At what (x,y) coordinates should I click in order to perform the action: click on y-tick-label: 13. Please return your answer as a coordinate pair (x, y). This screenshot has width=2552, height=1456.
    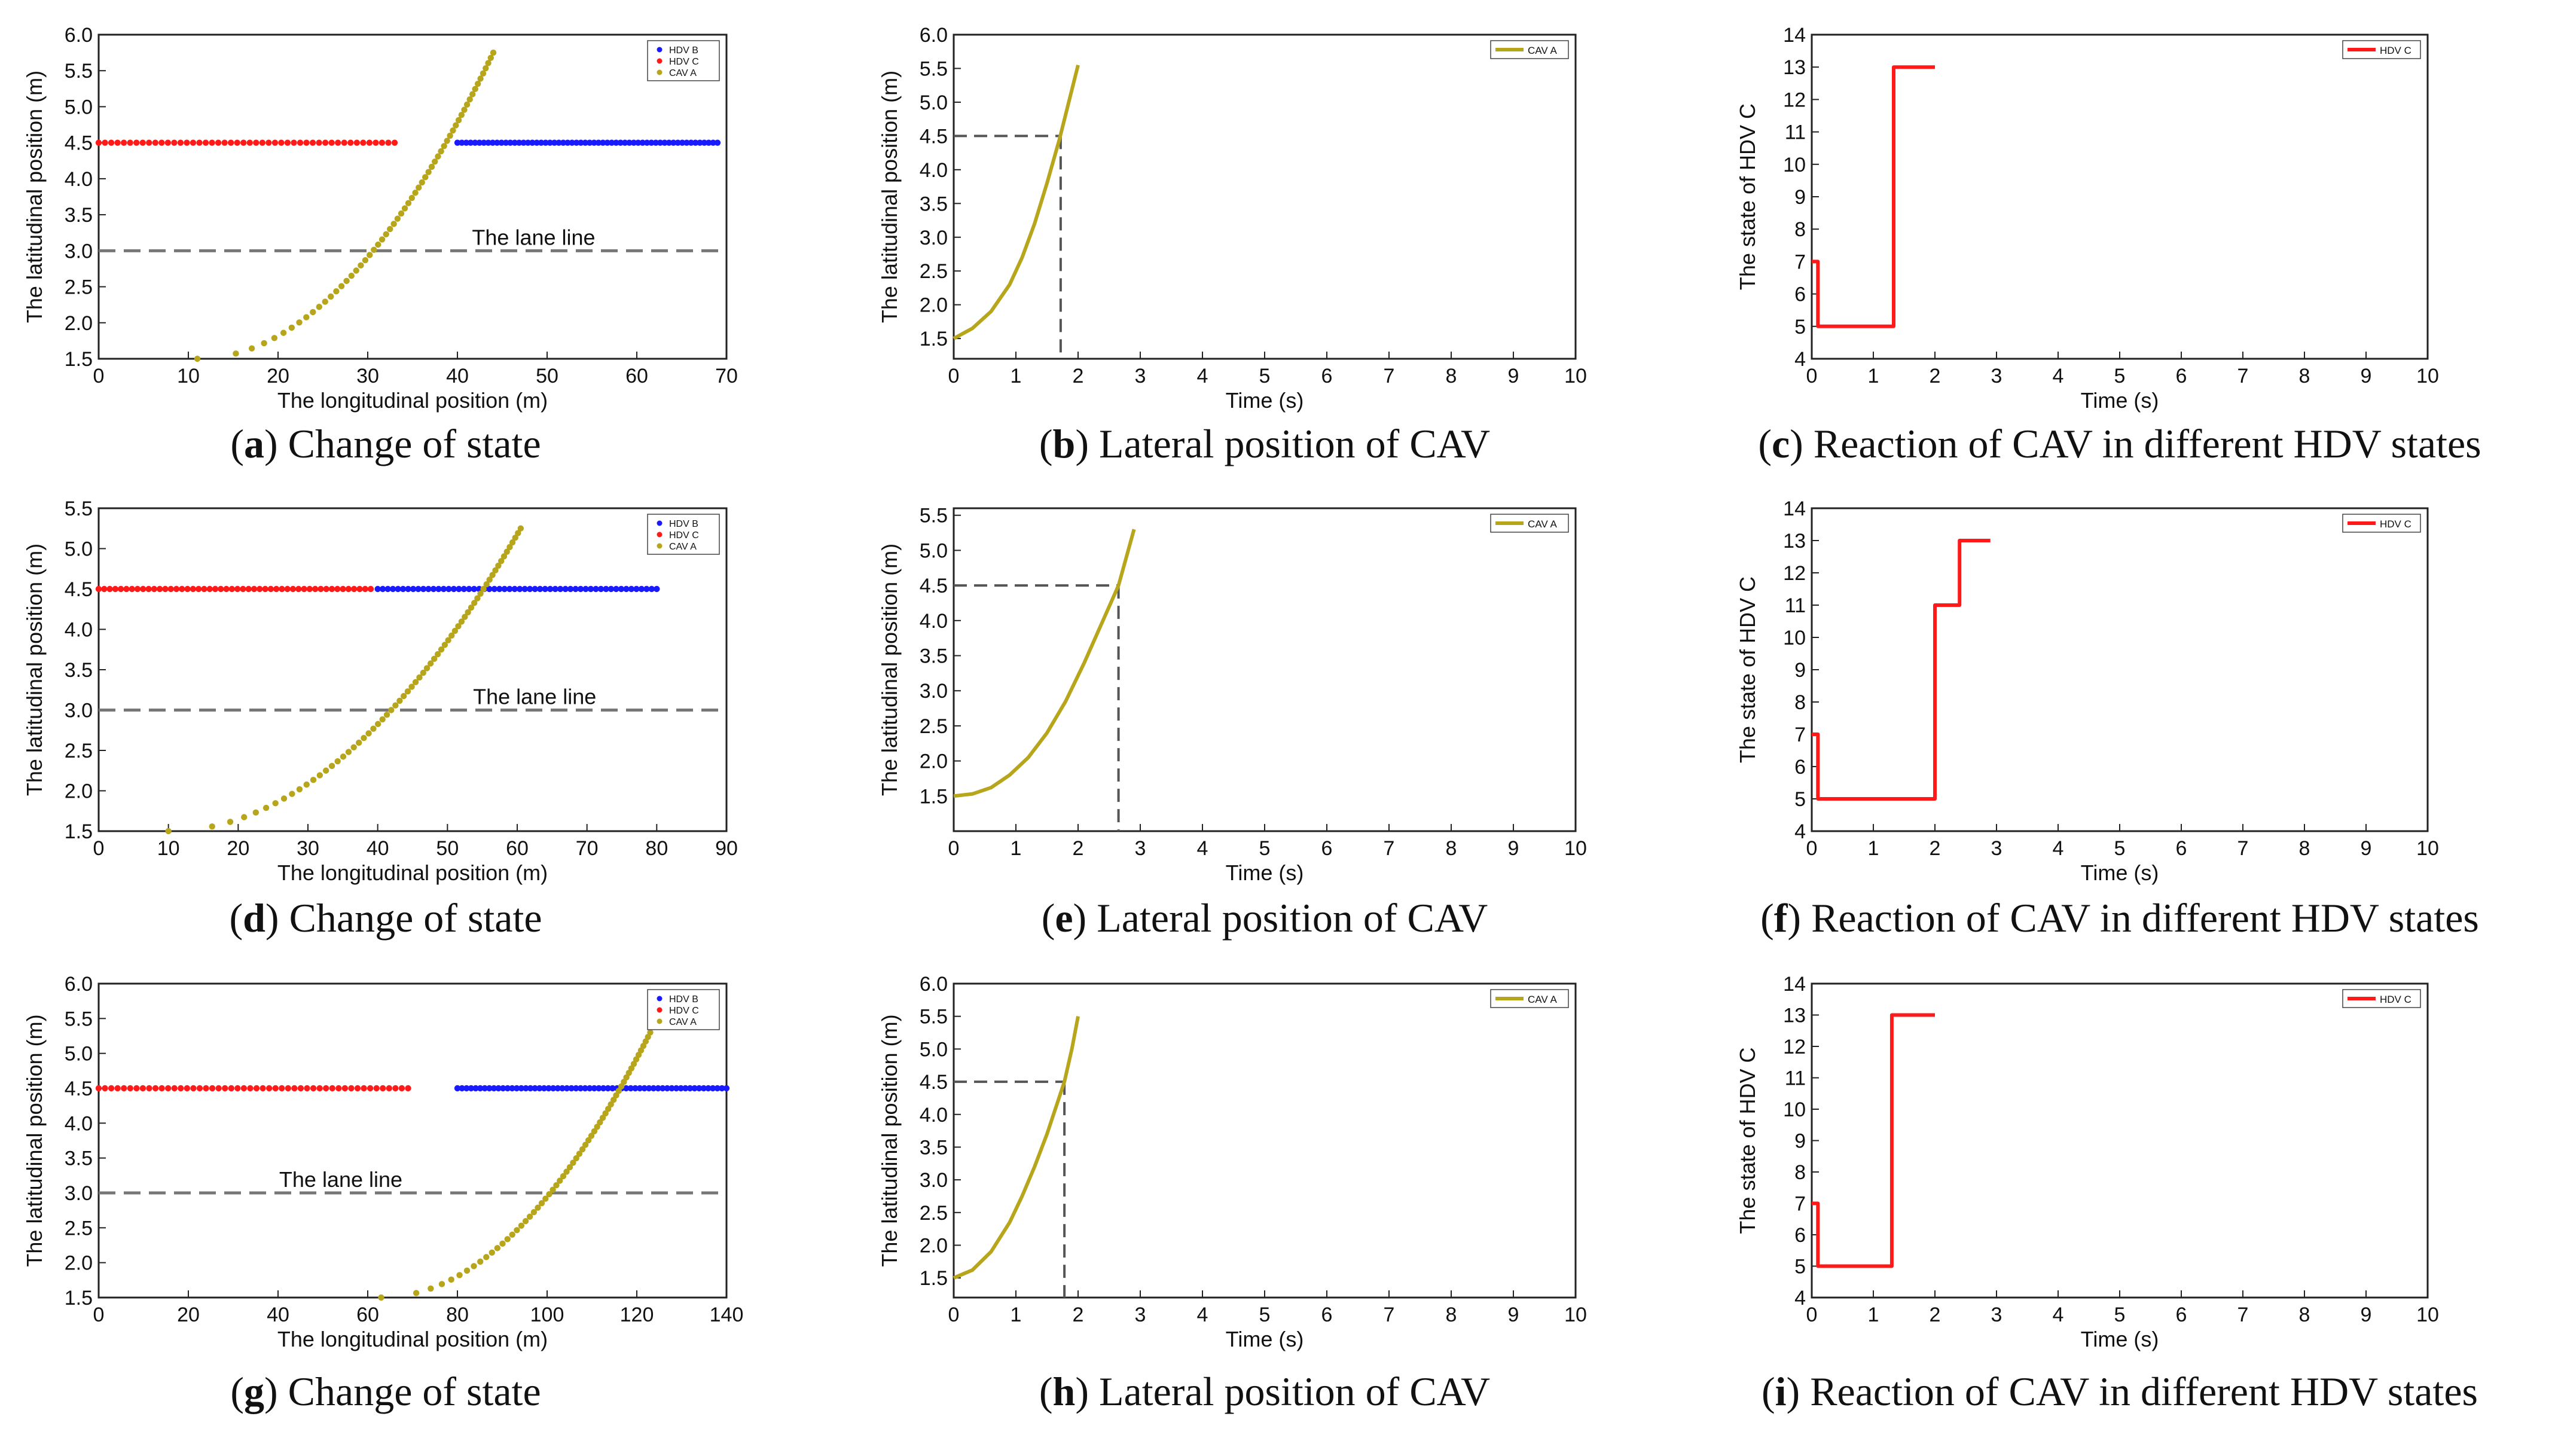
    Looking at the image, I should click on (1794, 1016).